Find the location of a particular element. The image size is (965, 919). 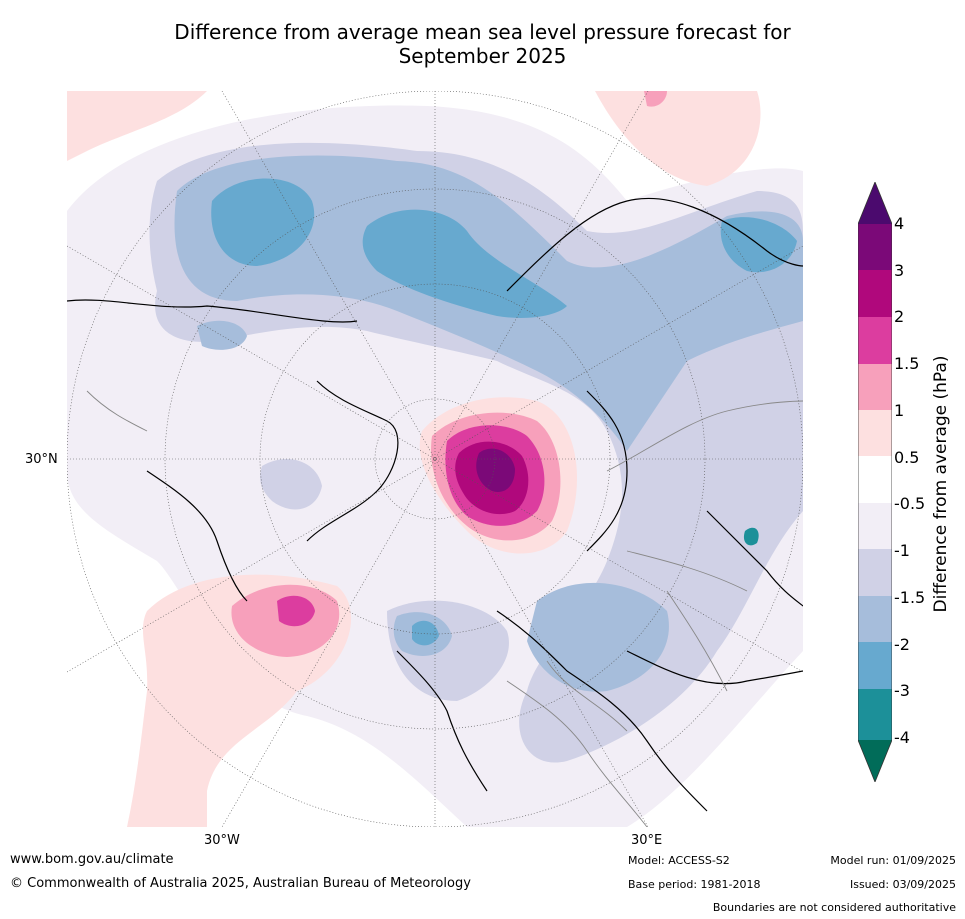

colorbar-tick-1-5: 1.5 is located at coordinates (907, 363).